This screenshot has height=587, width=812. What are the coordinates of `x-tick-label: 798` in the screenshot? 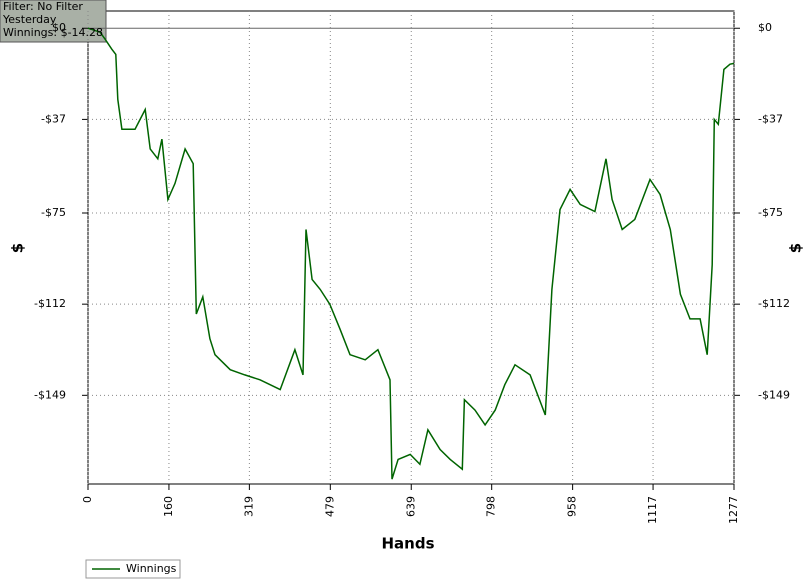 It's located at (491, 506).